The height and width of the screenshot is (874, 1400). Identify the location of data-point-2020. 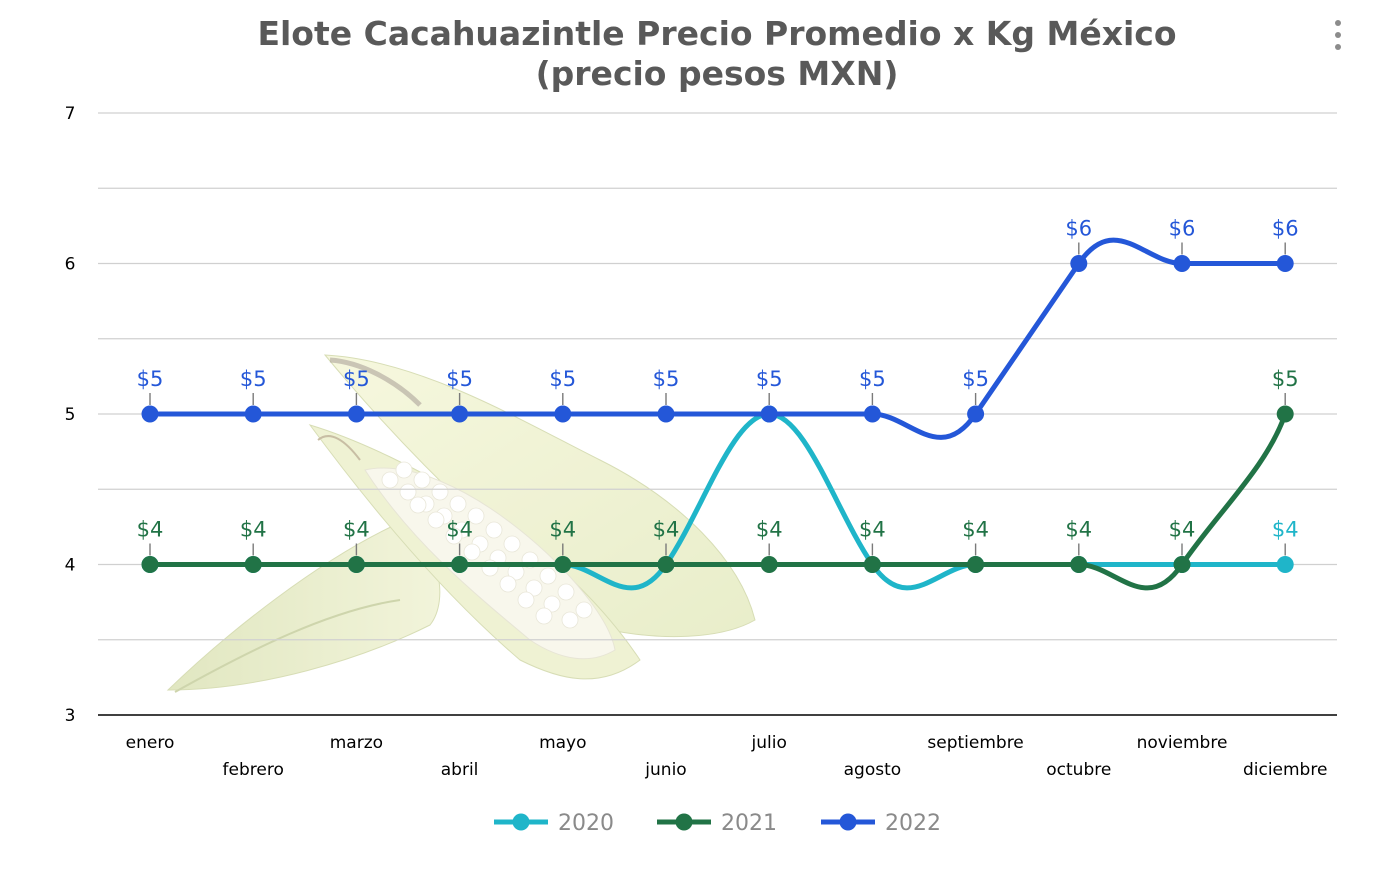
(1285, 564).